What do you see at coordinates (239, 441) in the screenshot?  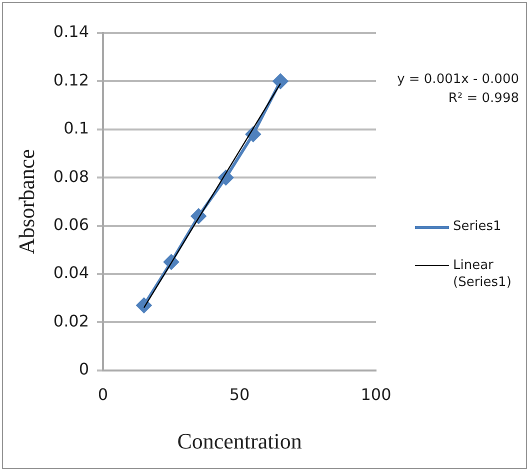 I see `x-axis-title: Concentration` at bounding box center [239, 441].